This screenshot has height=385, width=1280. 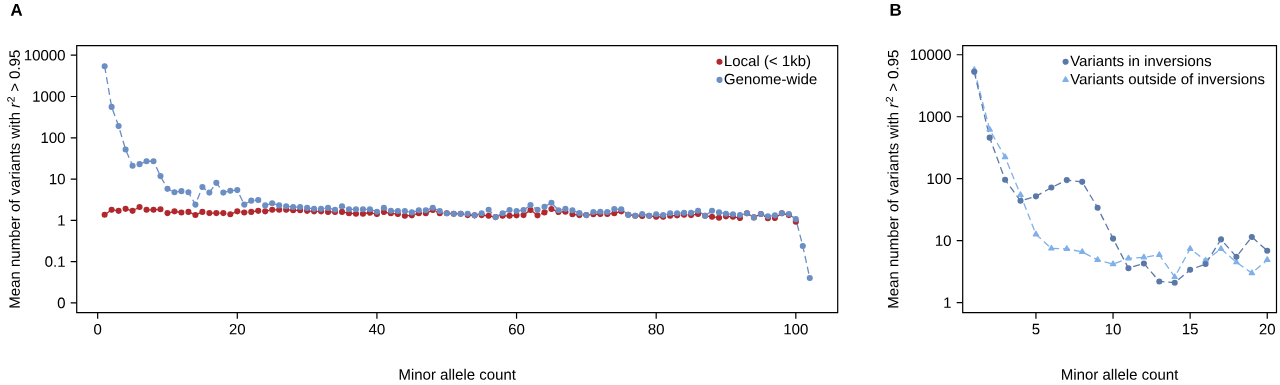 What do you see at coordinates (1141, 61) in the screenshot?
I see `legend-label: Variants in inversions` at bounding box center [1141, 61].